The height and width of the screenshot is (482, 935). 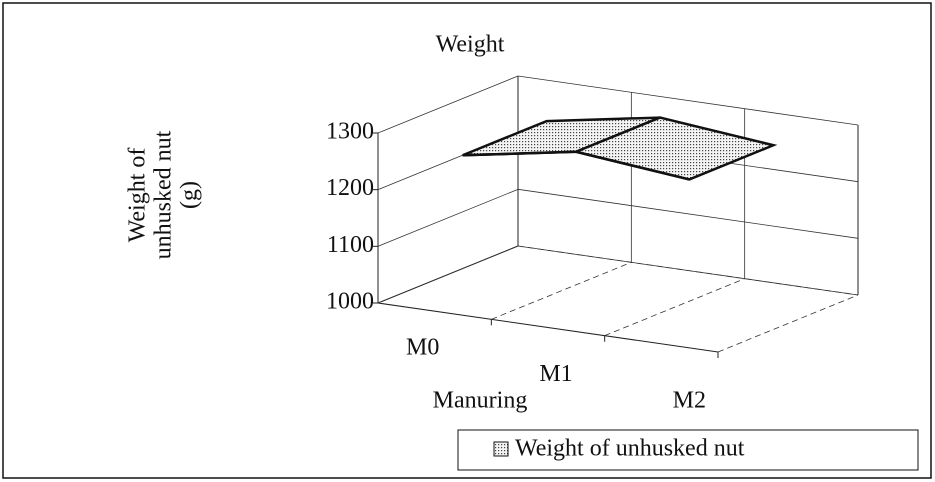 What do you see at coordinates (501, 449) in the screenshot?
I see `legend-swatch` at bounding box center [501, 449].